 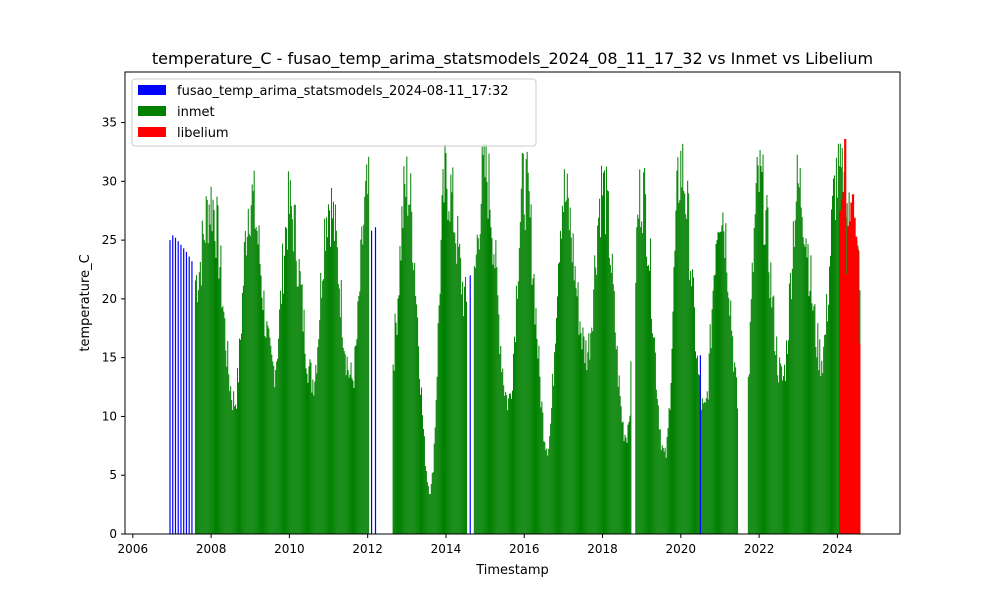 What do you see at coordinates (85, 302) in the screenshot?
I see `y-axis-label: temperature_C` at bounding box center [85, 302].